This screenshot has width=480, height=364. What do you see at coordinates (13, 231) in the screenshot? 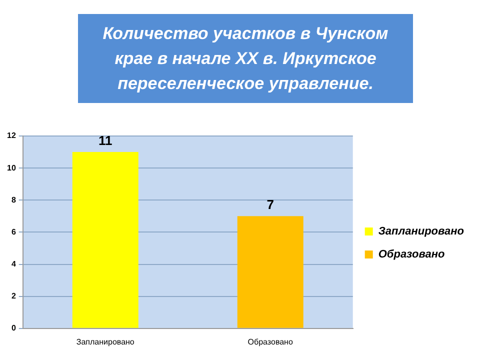
I see `y-tick-label: 6` at bounding box center [13, 231].